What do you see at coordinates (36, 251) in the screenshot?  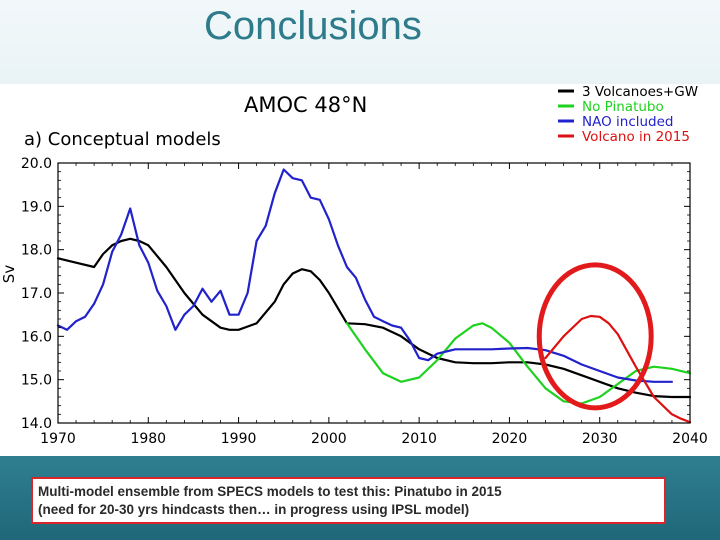 I see `y-tick-label: 18.0` at bounding box center [36, 251].